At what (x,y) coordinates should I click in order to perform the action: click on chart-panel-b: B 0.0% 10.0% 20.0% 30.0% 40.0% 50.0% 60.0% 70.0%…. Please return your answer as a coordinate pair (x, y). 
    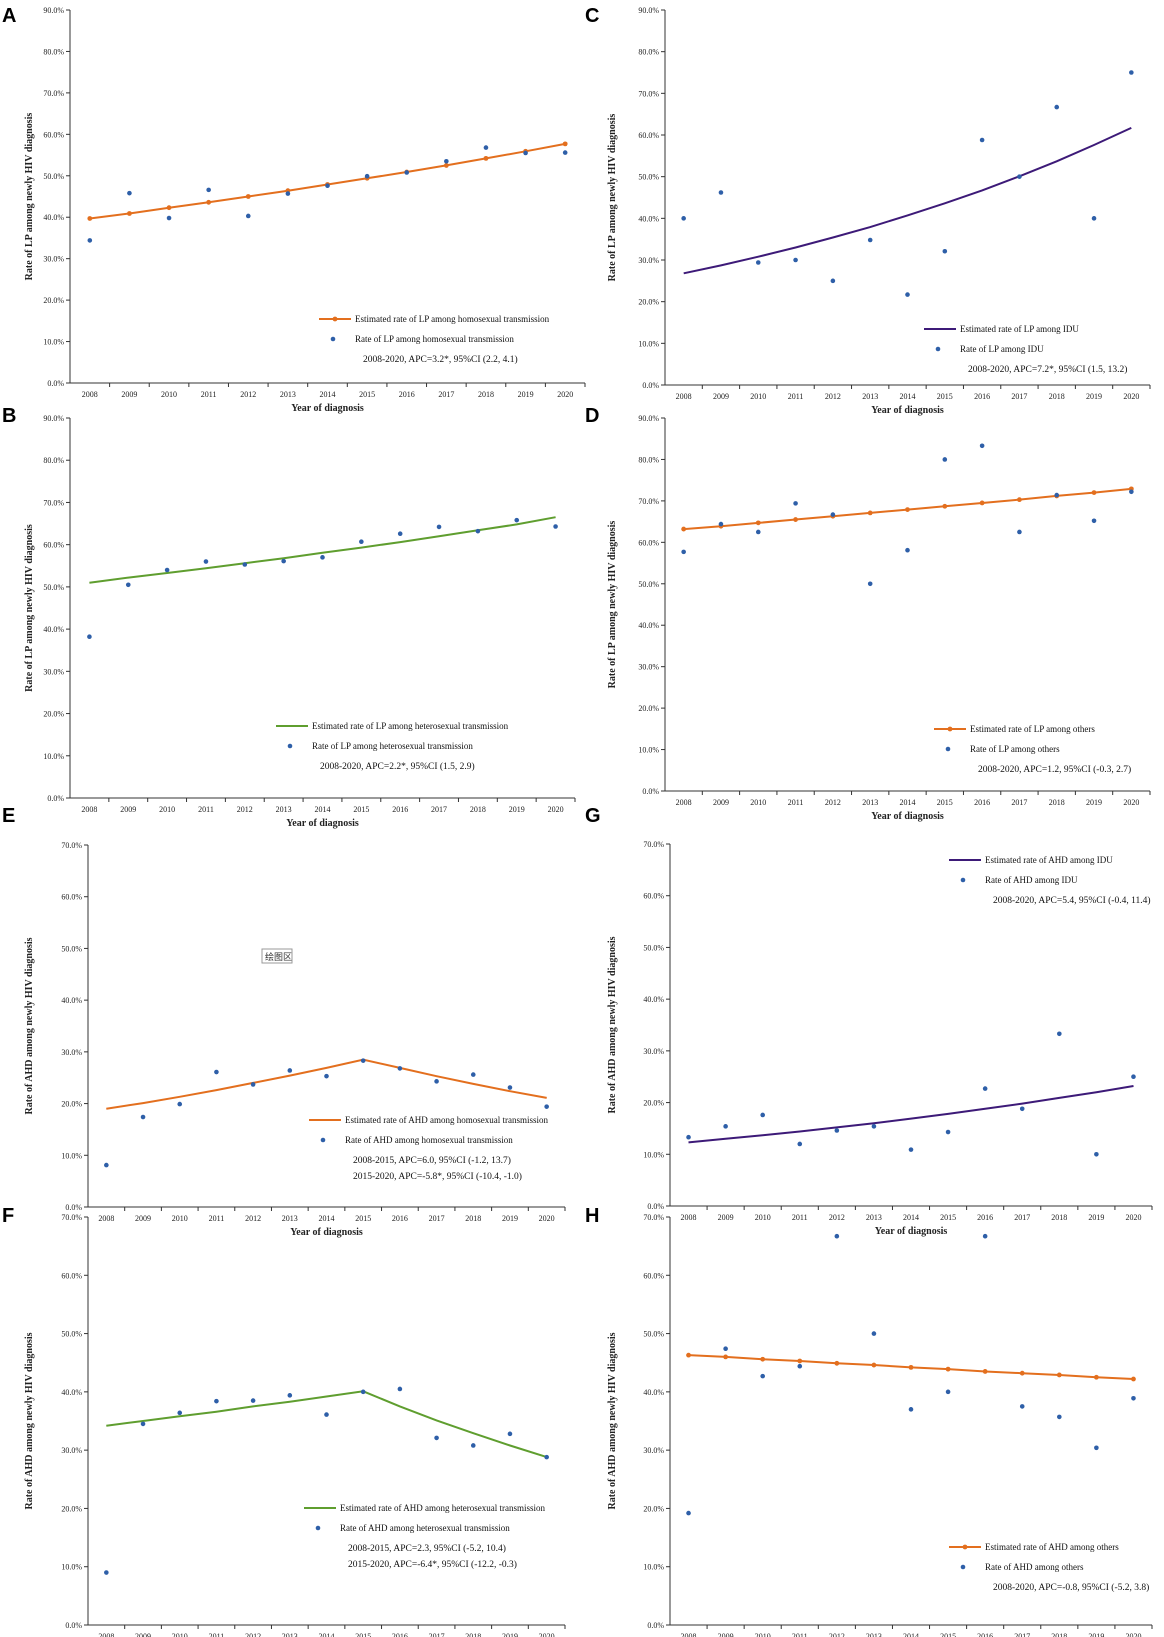
    Looking at the image, I should click on (289, 617).